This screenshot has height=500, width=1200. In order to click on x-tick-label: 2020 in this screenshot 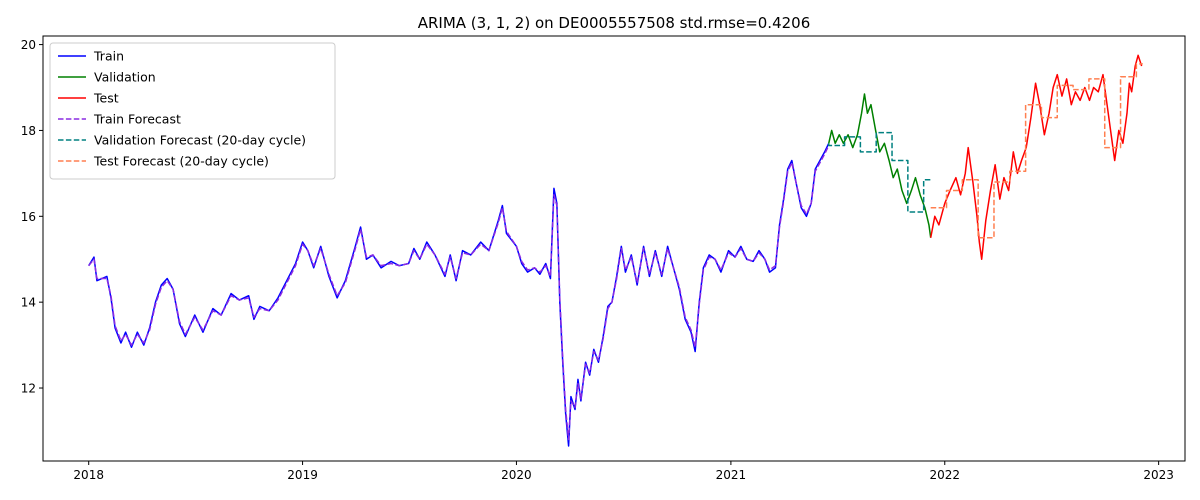, I will do `click(516, 475)`.